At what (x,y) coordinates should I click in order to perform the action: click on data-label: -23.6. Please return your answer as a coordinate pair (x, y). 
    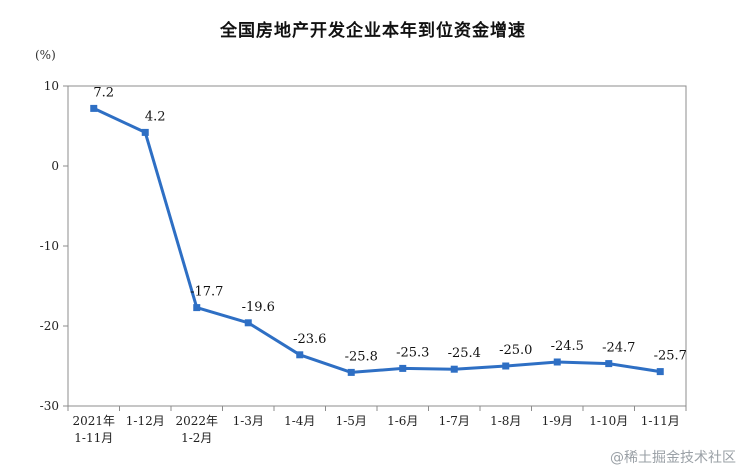
    Looking at the image, I should click on (309, 339).